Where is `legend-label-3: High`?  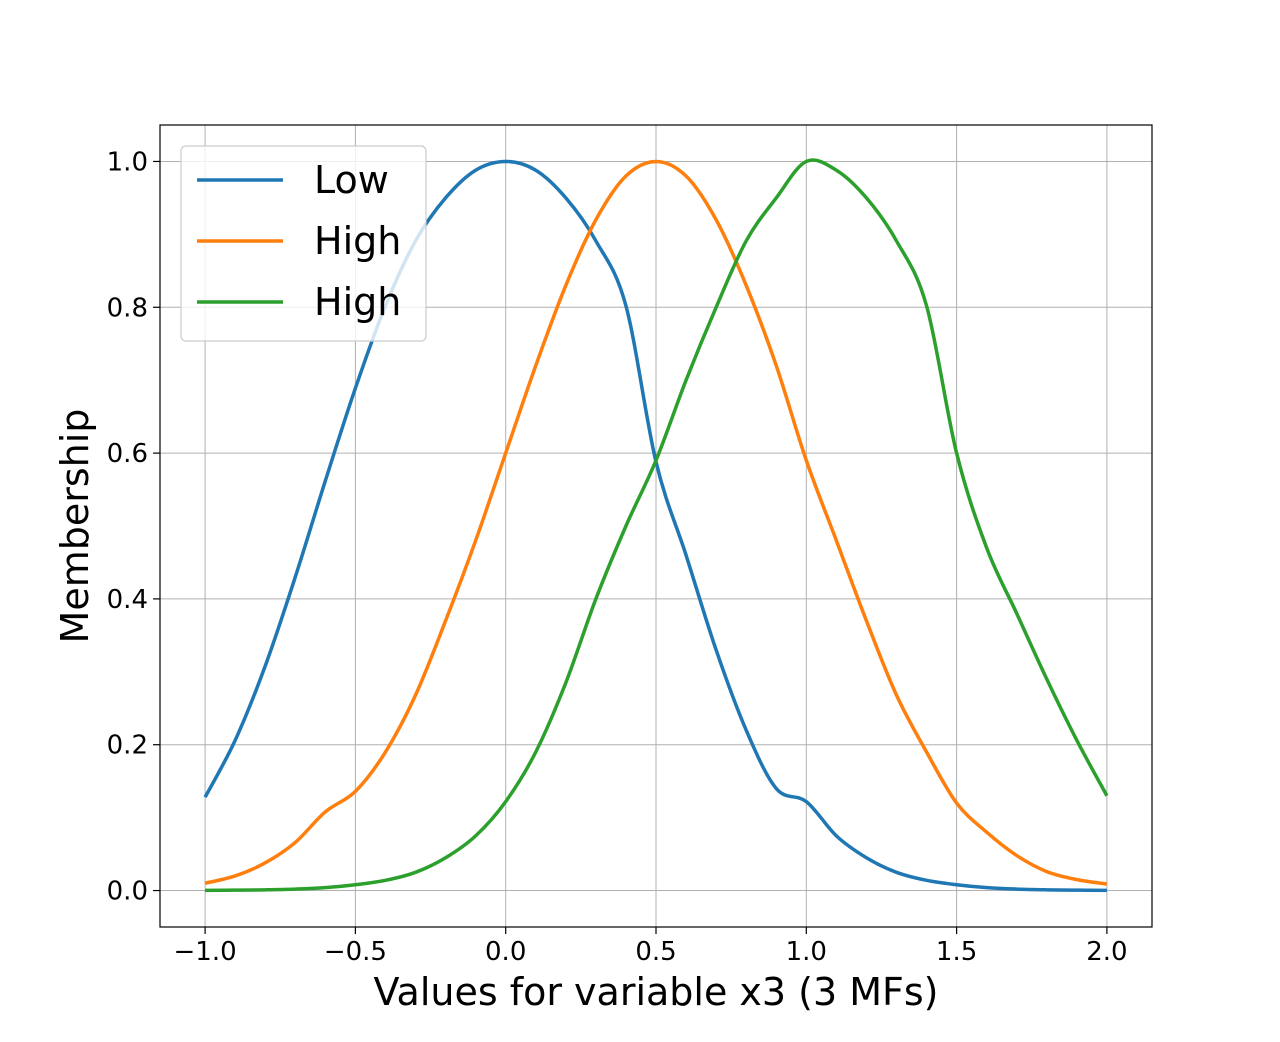 legend-label-3: High is located at coordinates (357, 302).